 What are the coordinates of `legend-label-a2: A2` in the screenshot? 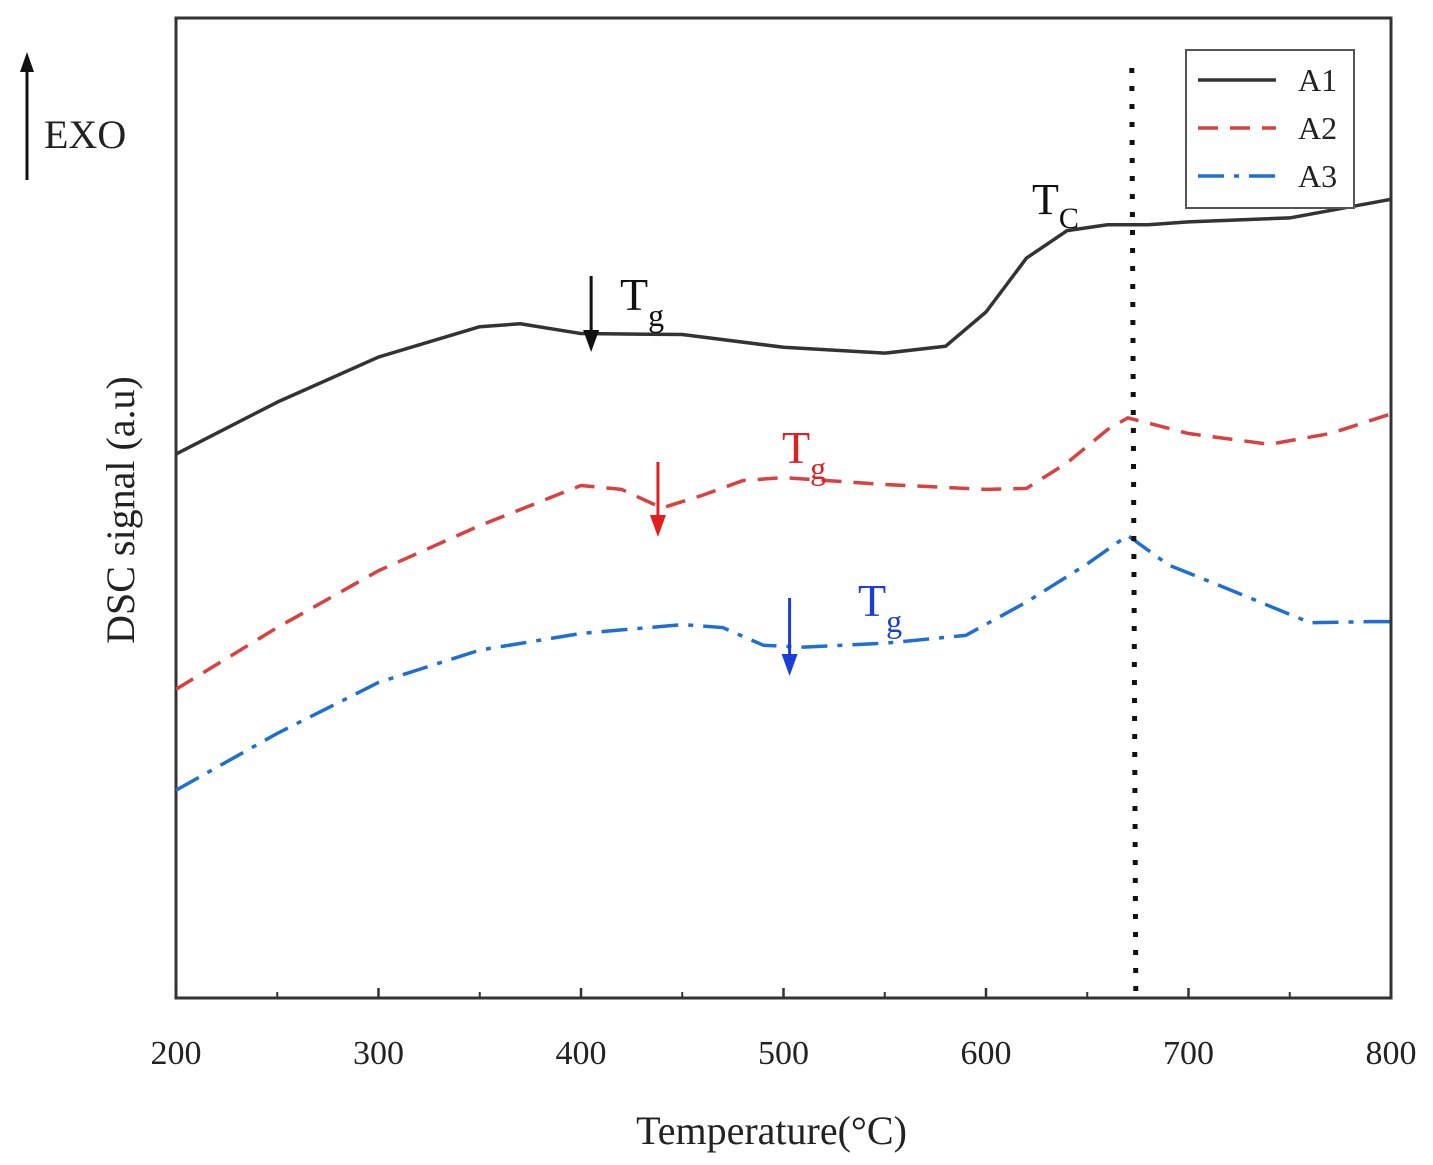 It's located at (1317, 128).